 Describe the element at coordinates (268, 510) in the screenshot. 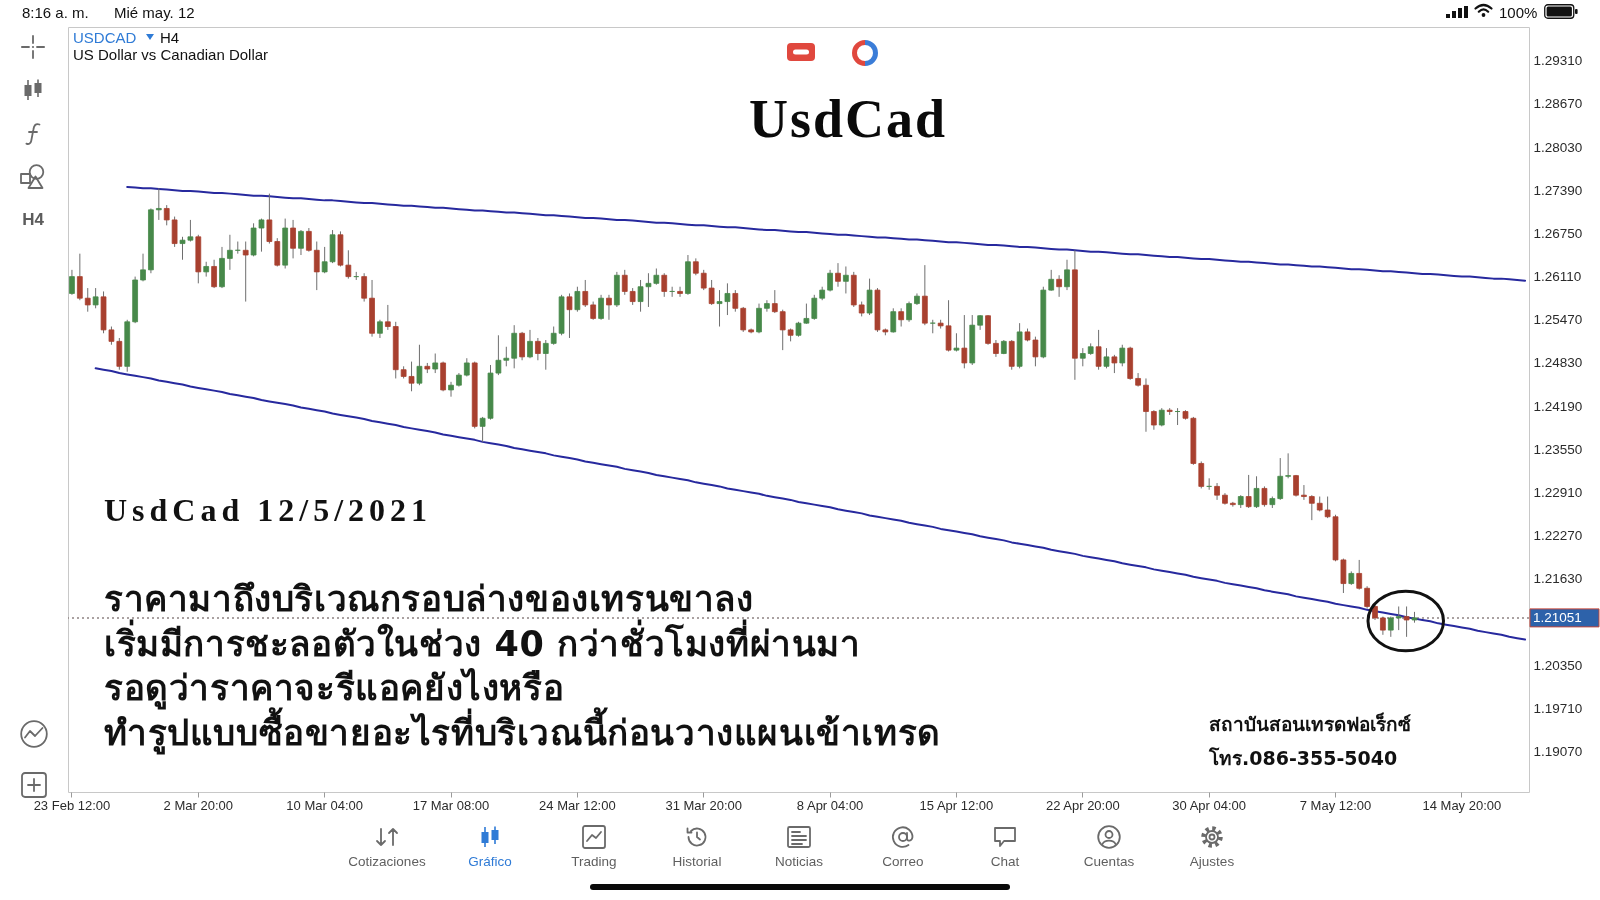

I see `annotation: UsdCad 12/5/2021` at that location.